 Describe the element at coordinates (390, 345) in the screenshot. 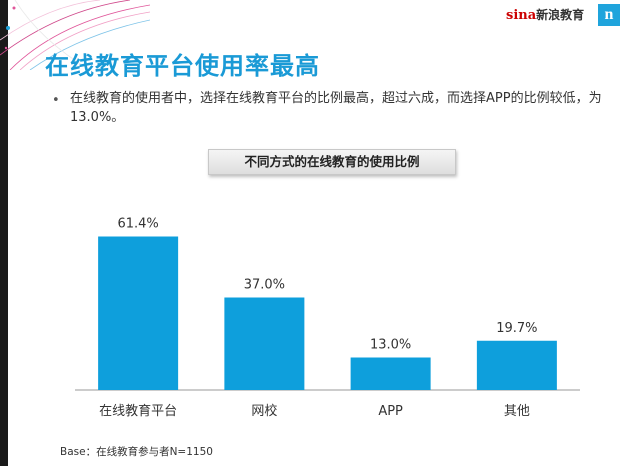

I see `value-label-2: 13.0%` at that location.